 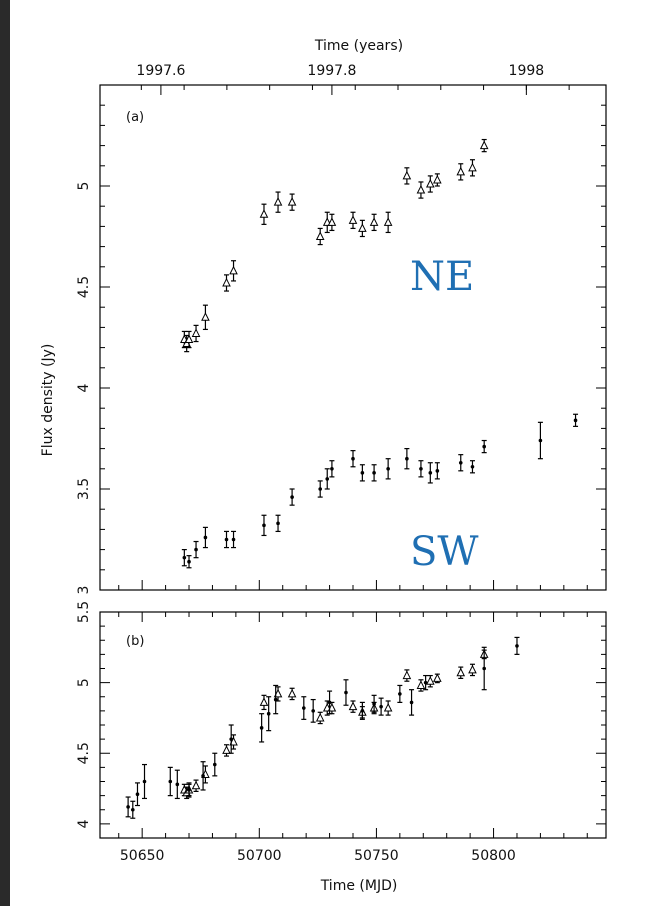 What do you see at coordinates (142, 856) in the screenshot?
I see `x-tick-label: 50650` at bounding box center [142, 856].